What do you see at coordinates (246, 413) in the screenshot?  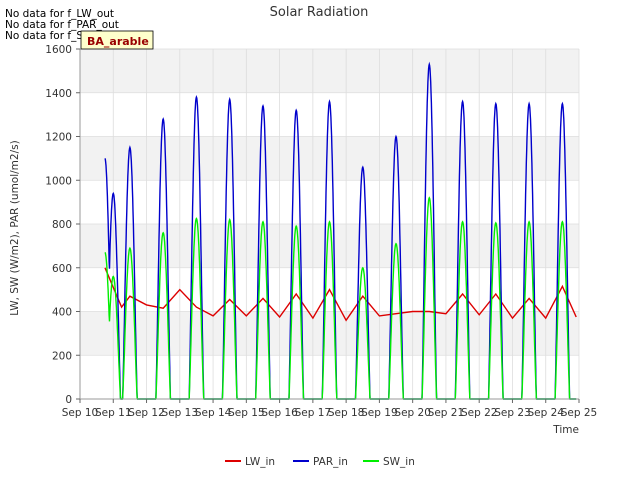 I see `x-tick-label: Sep 15` at bounding box center [246, 413].